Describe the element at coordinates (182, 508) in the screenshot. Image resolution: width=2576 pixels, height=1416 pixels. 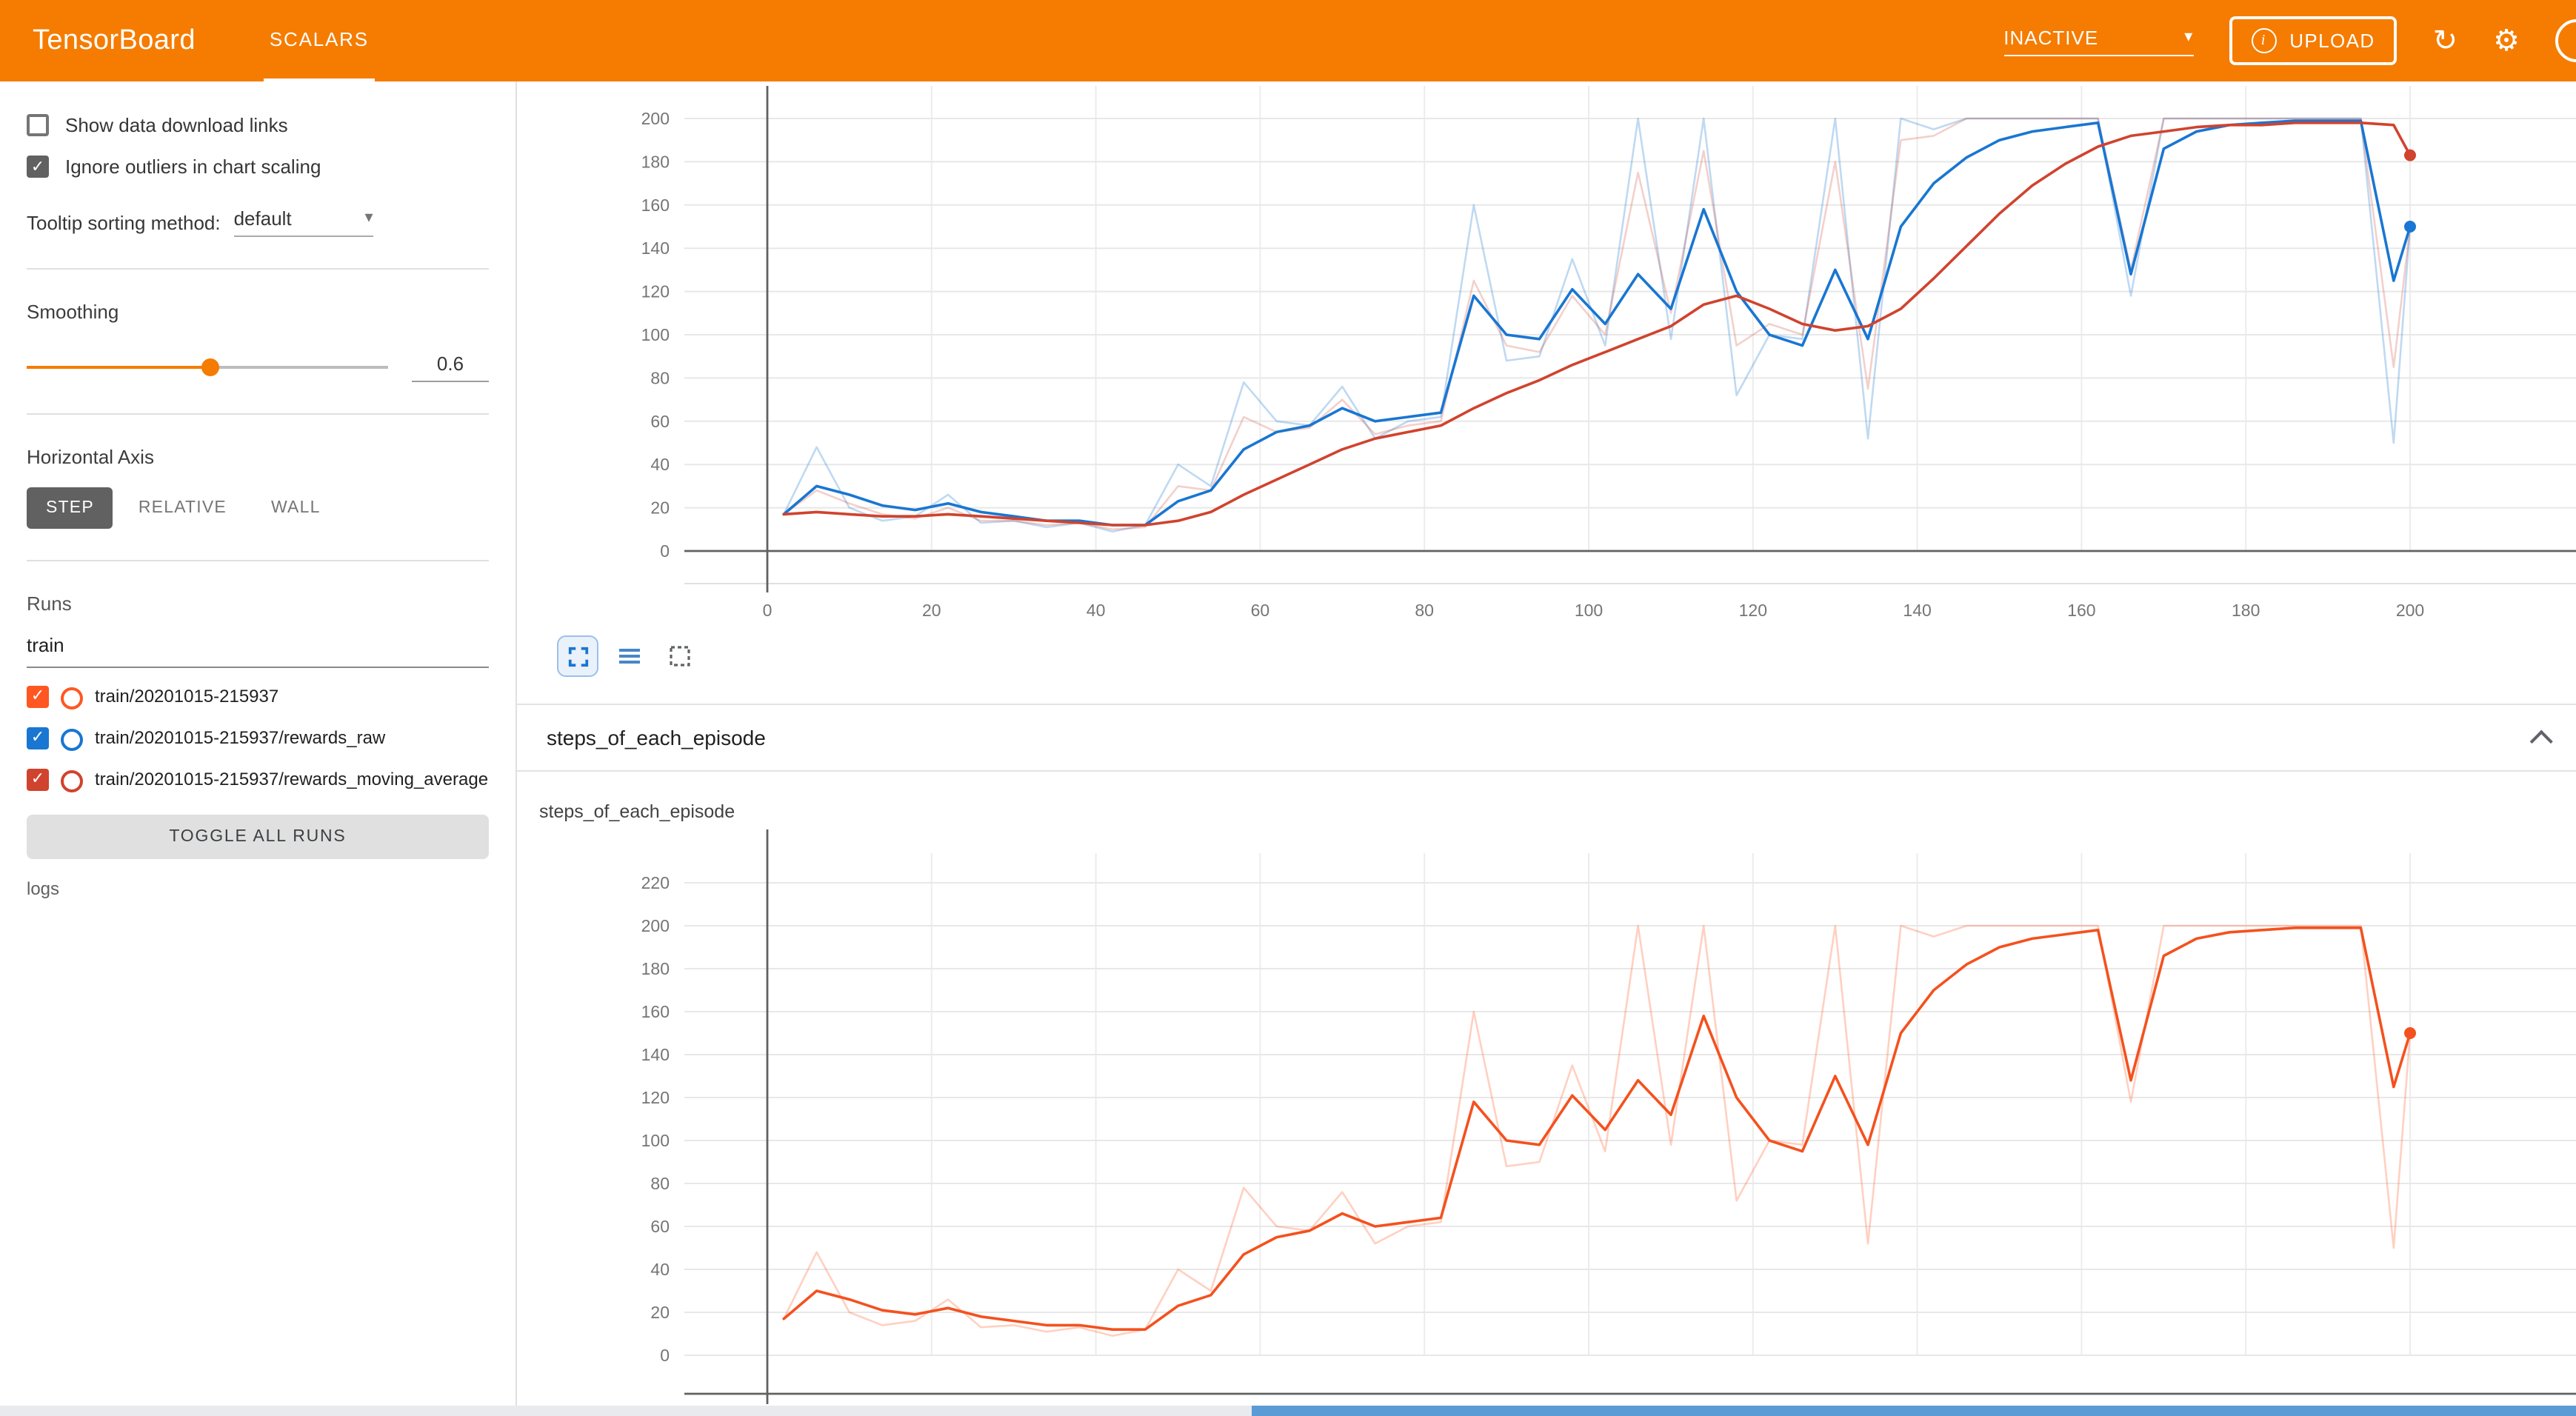
I see `axis-relative-button: RELATIVE` at that location.